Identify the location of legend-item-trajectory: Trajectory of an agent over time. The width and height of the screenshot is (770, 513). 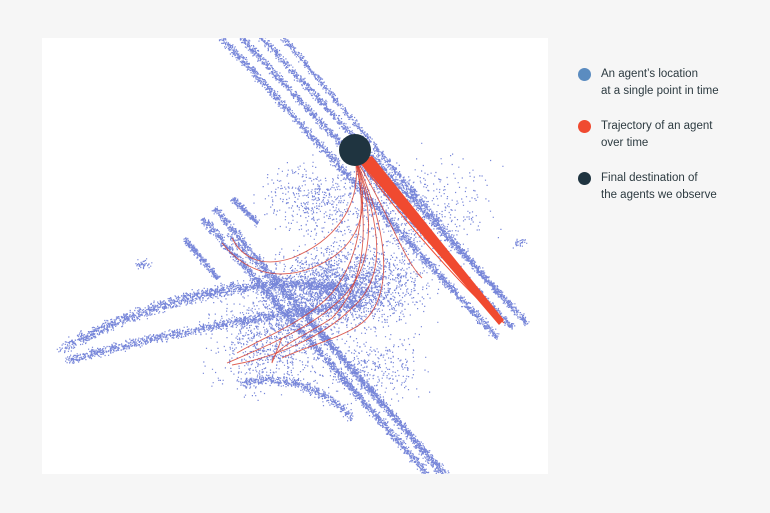
(668, 135).